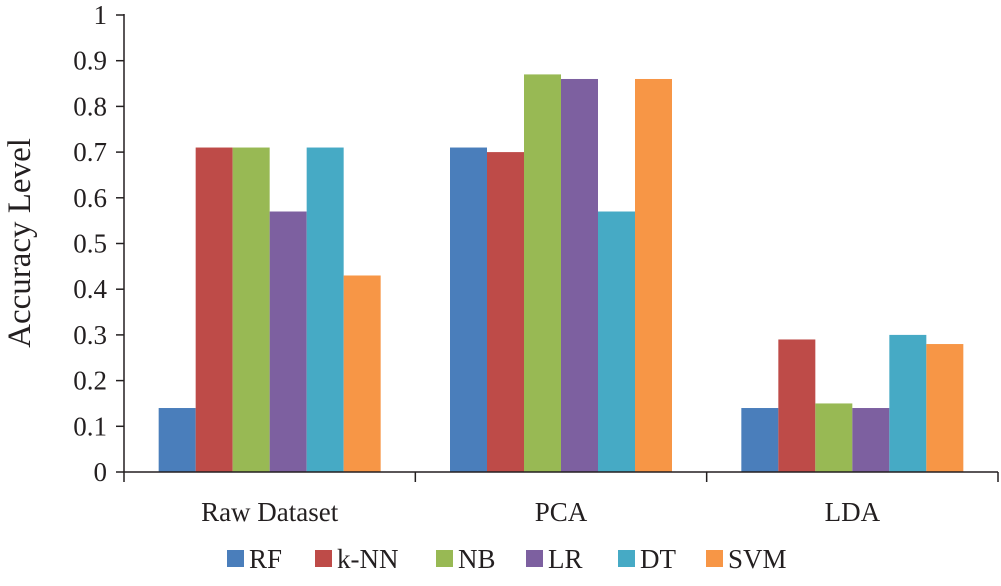 Image resolution: width=1001 pixels, height=586 pixels. What do you see at coordinates (908, 403) in the screenshot?
I see `bar-dt-lda` at bounding box center [908, 403].